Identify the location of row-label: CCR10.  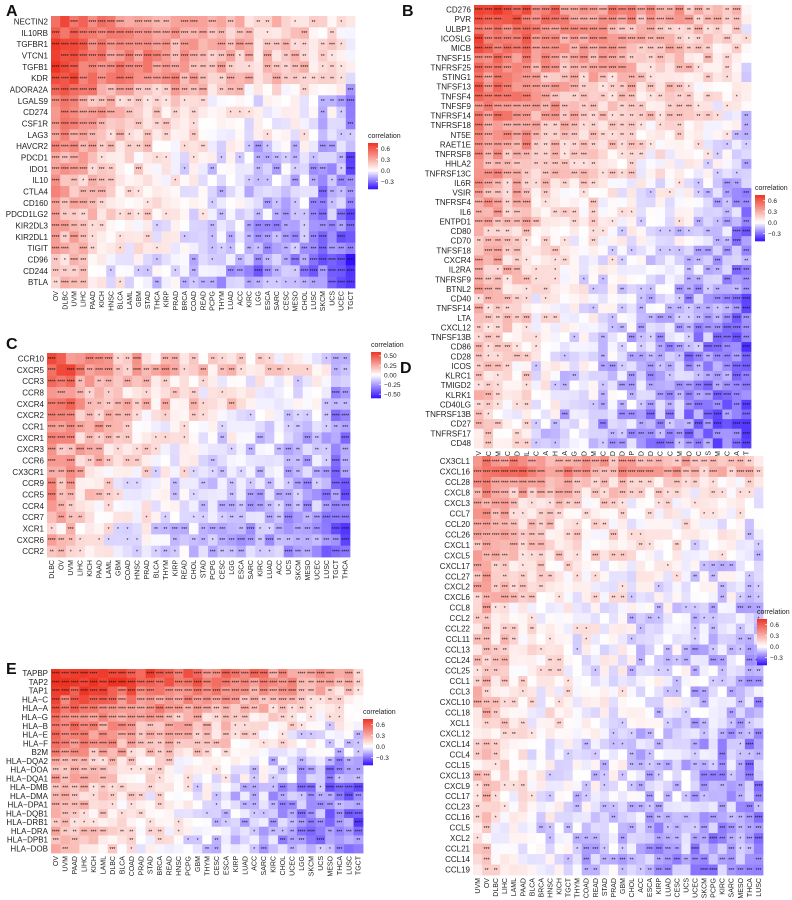
(31, 358).